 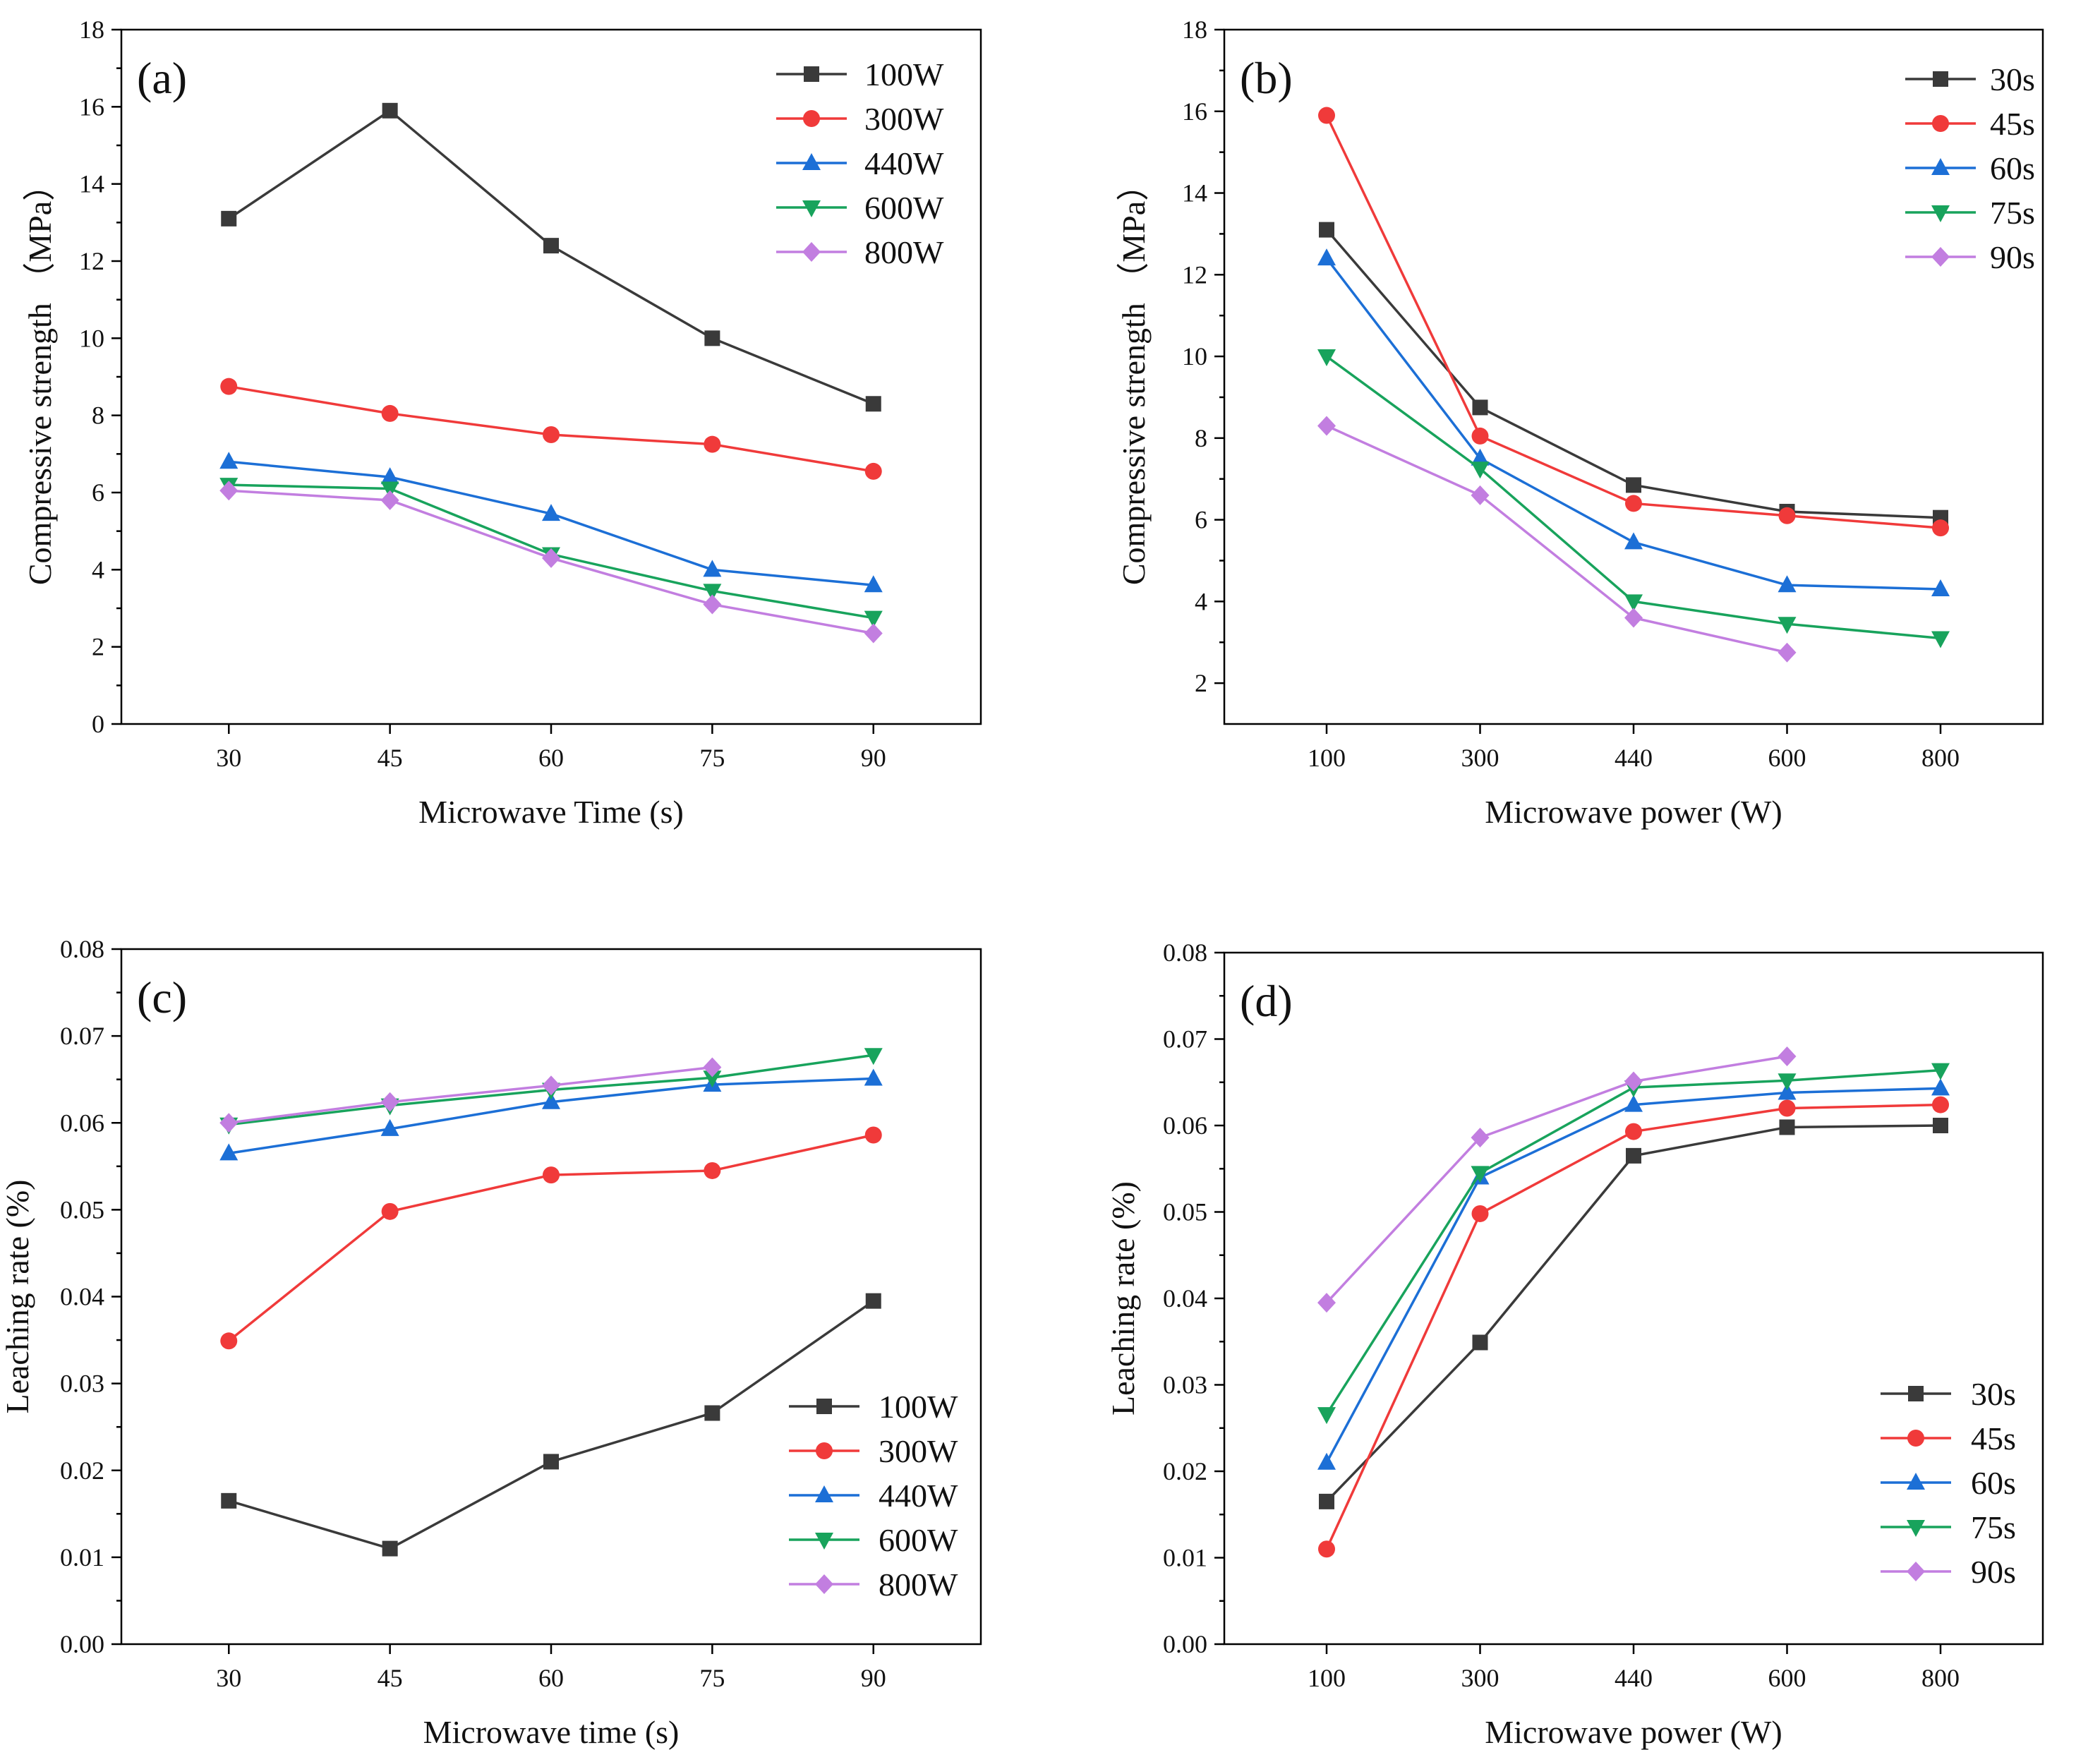 I want to click on y-tick-label: 0.00, so click(x=1185, y=1644).